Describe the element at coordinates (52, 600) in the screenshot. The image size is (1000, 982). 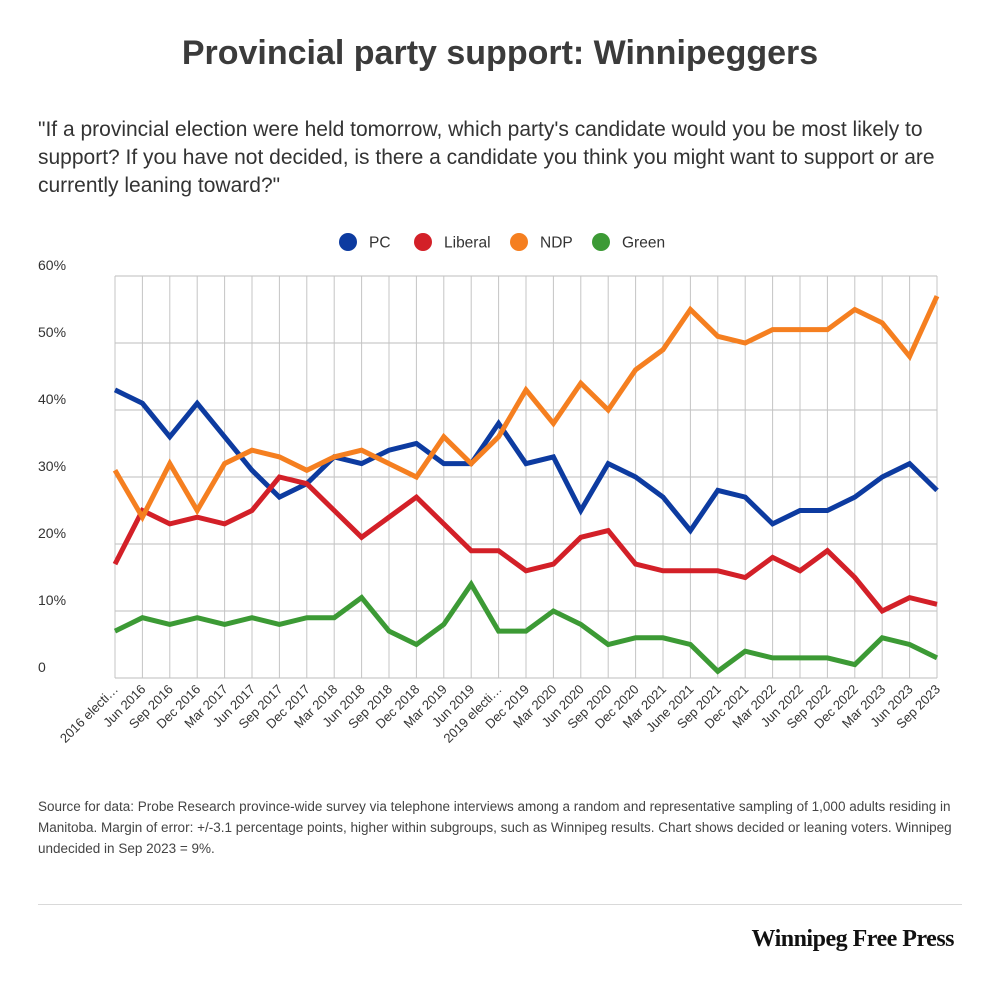
I see `y-tick-label: 10%` at that location.